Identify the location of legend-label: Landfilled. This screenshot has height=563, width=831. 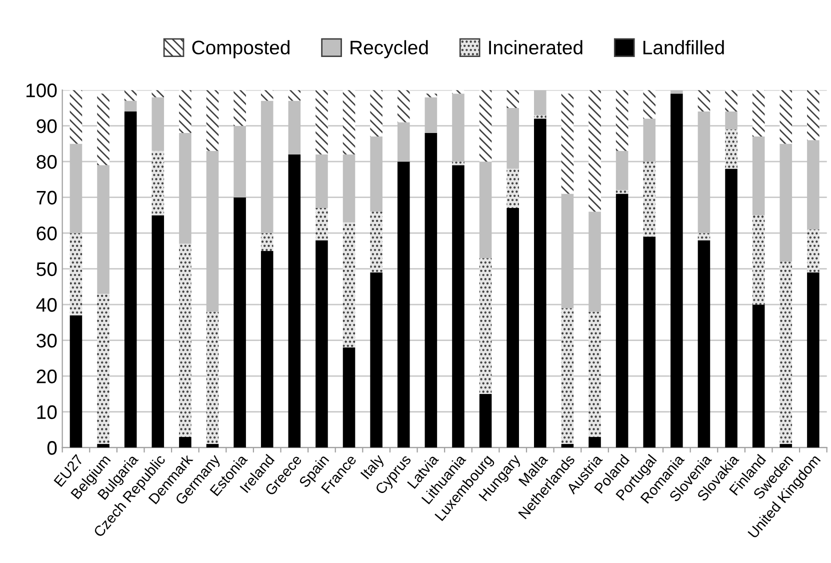
(683, 47).